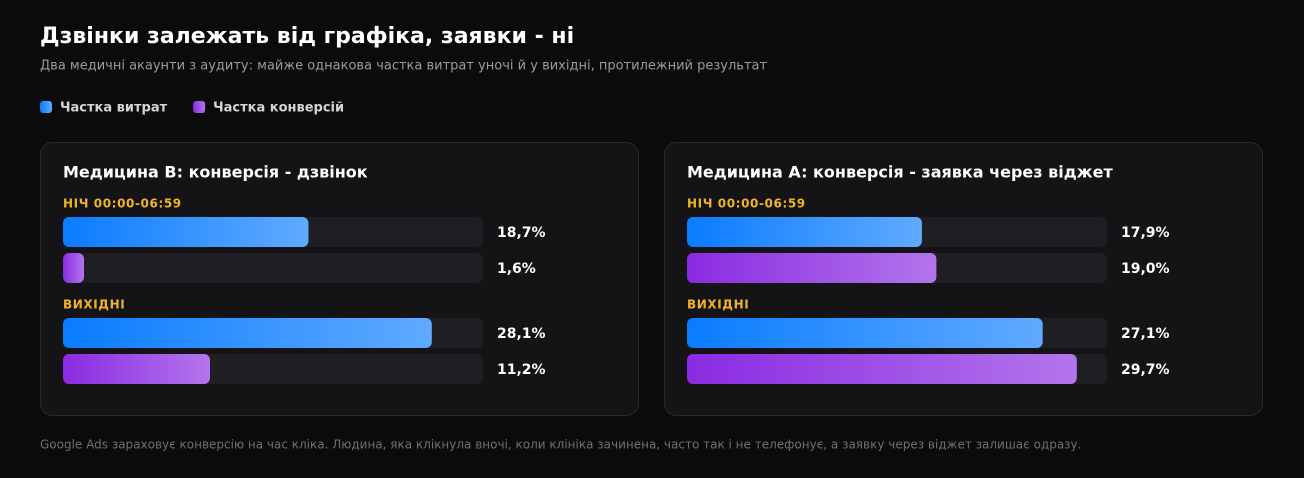 The height and width of the screenshot is (478, 1304). What do you see at coordinates (215, 172) in the screenshot?
I see `panel-title: Медицина B: конверсія - дзвінок` at bounding box center [215, 172].